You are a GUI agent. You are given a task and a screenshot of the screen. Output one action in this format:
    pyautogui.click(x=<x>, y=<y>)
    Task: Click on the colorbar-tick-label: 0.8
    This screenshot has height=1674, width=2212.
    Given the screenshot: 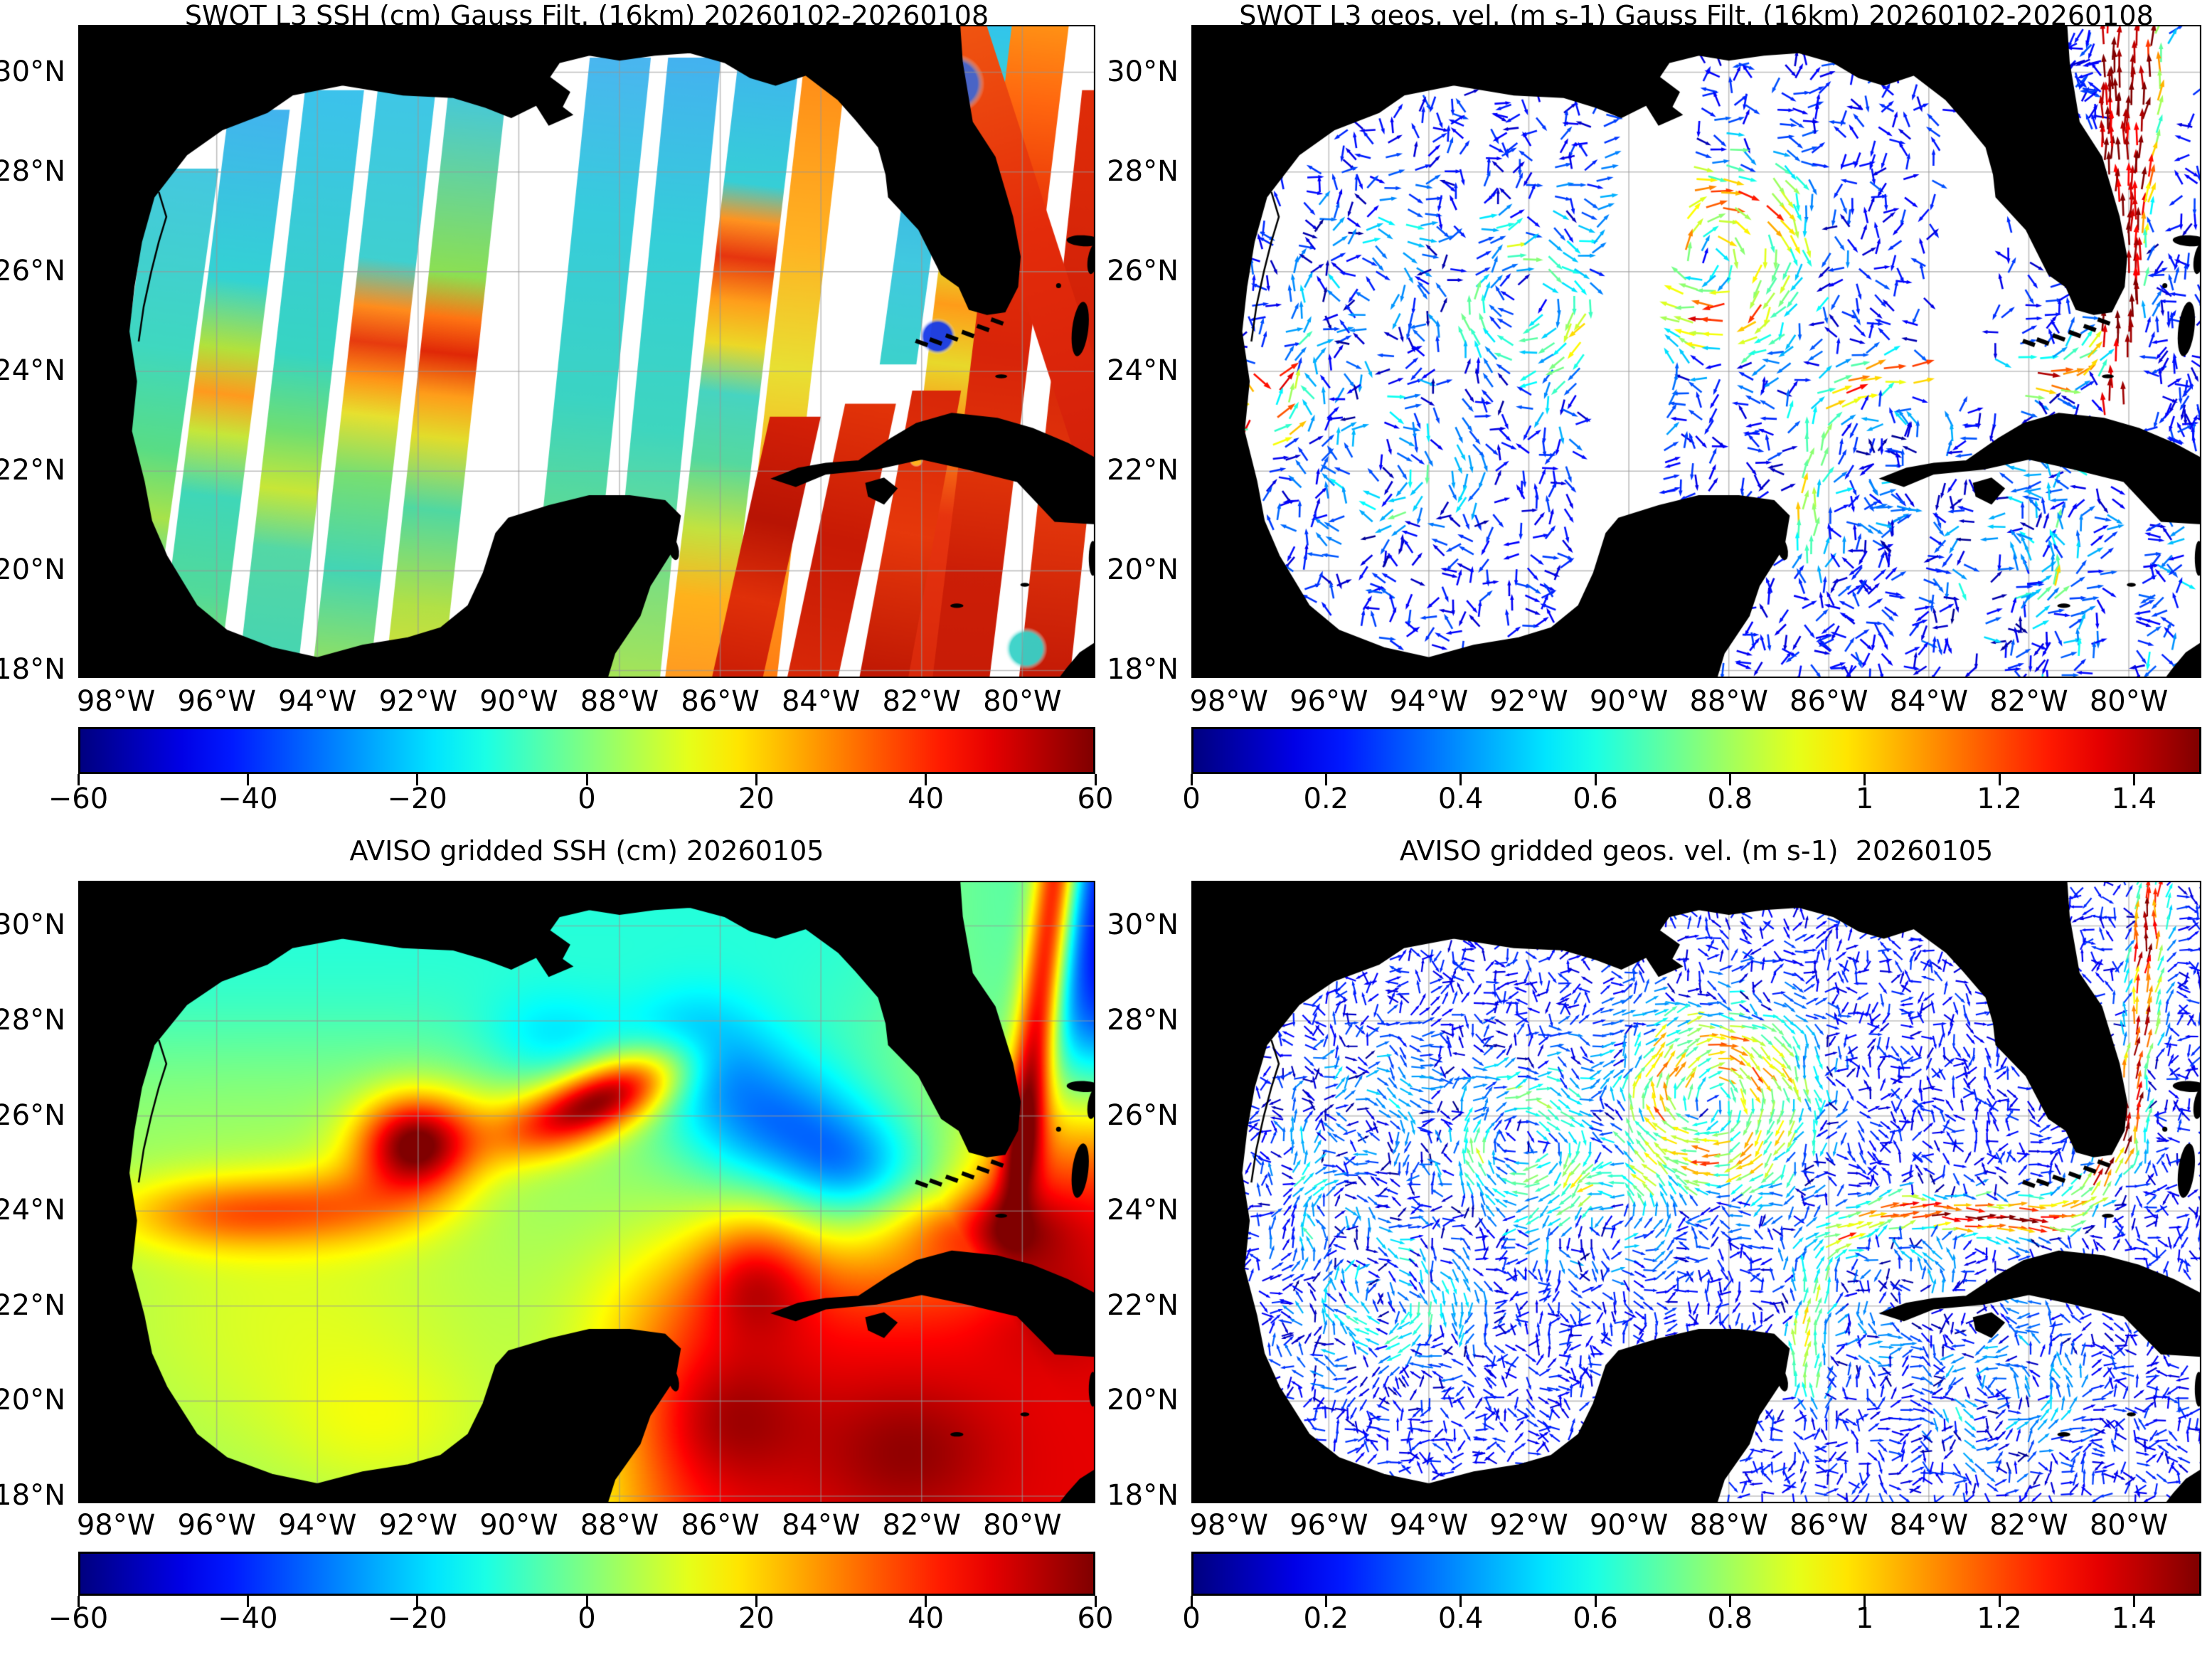 What is the action you would take?
    pyautogui.click(x=1730, y=799)
    